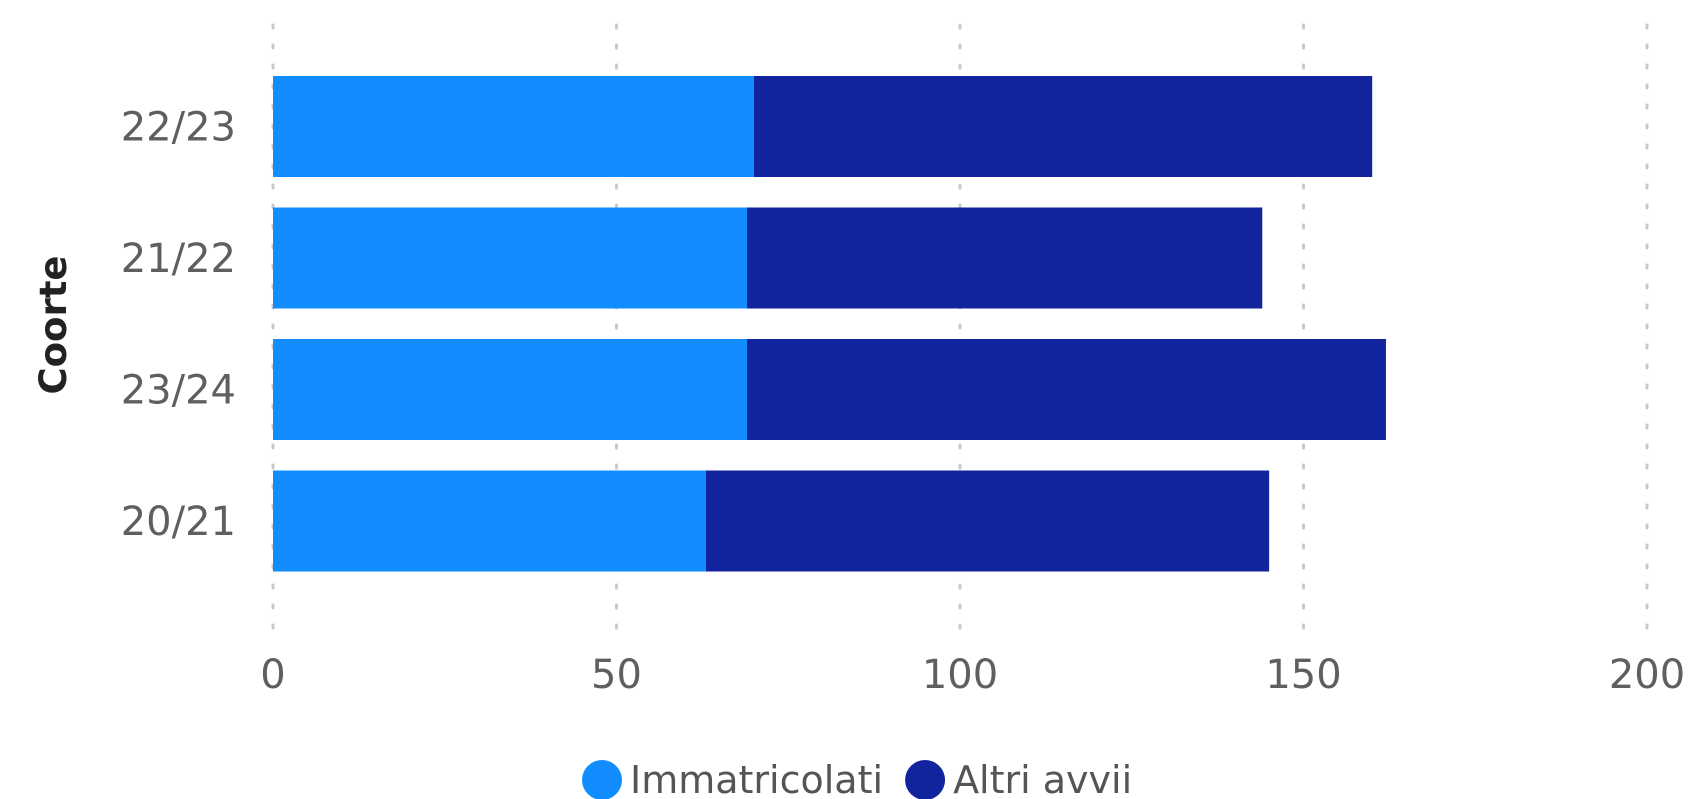 This screenshot has width=1696, height=799. I want to click on legend-item-altri-avvii: Altri avvii, so click(1018, 778).